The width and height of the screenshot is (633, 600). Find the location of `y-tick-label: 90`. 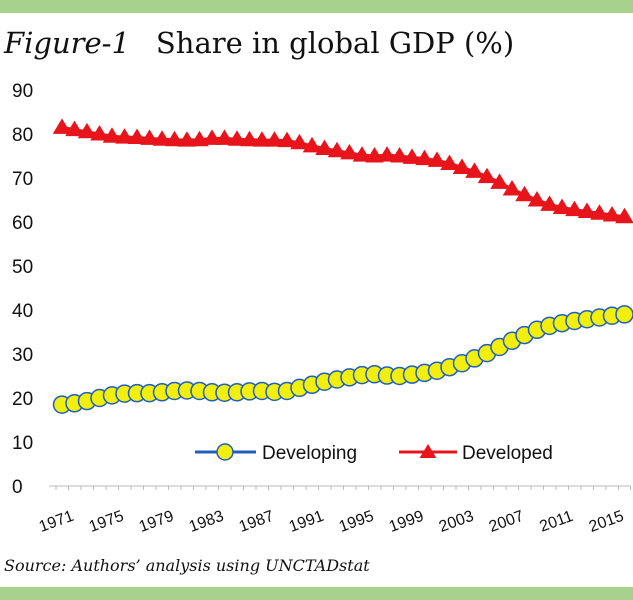

y-tick-label: 90 is located at coordinates (22, 91).